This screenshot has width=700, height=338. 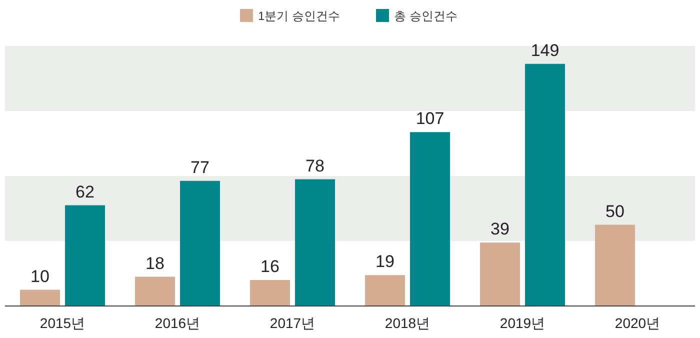 I want to click on data-label: 10, so click(x=40, y=276).